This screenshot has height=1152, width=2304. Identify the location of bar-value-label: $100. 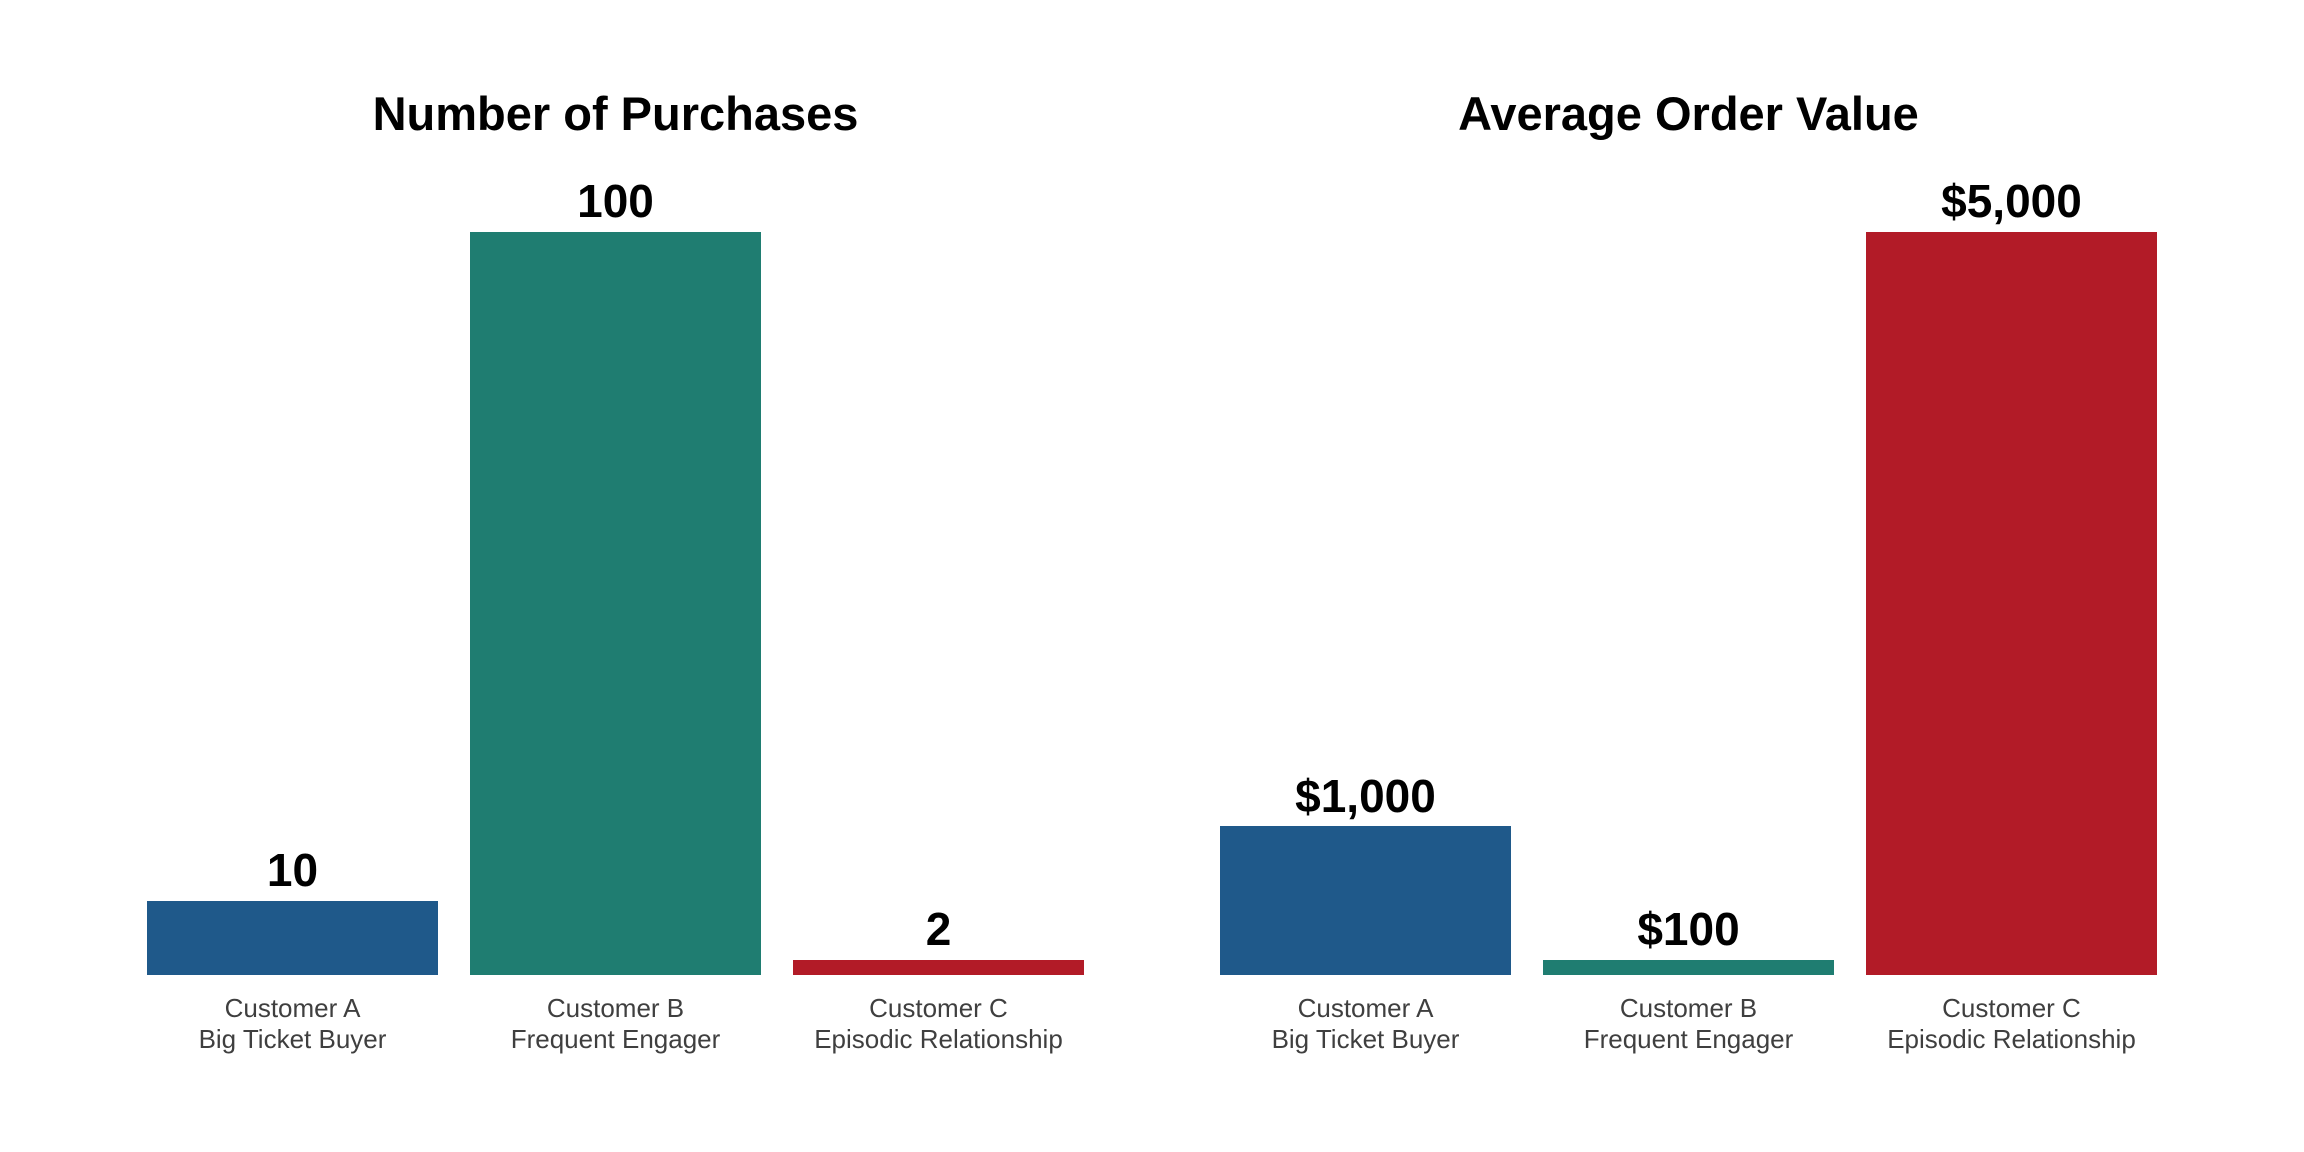
(1688, 929).